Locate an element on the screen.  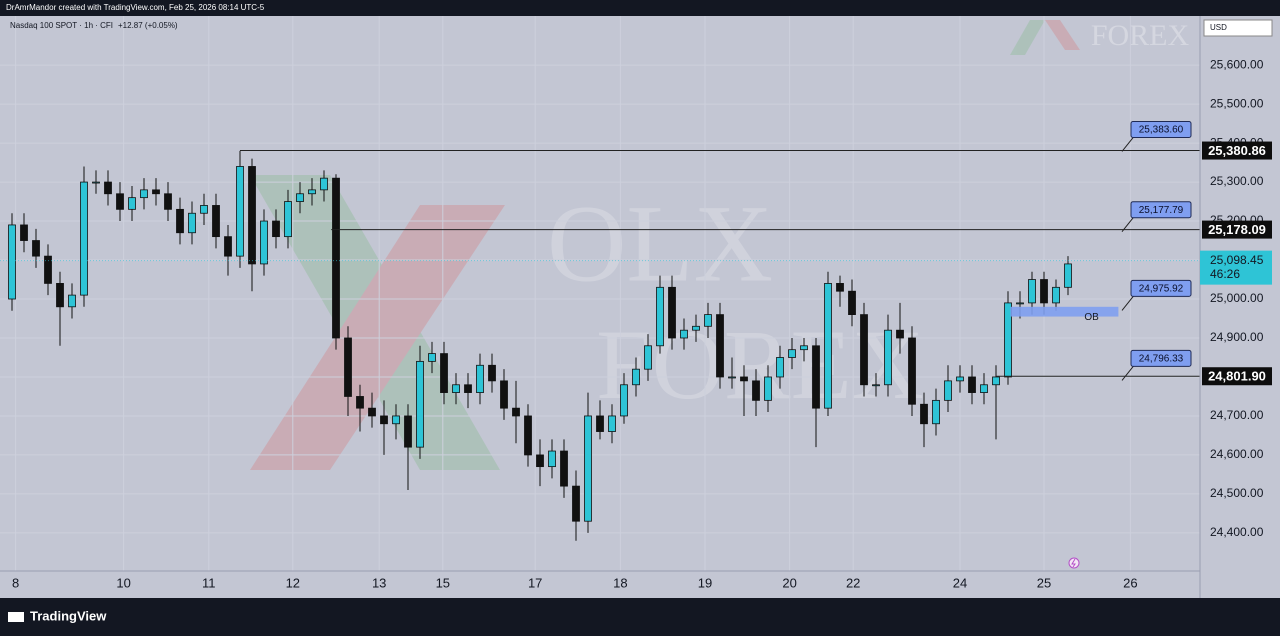
last-price-label: 25,098.45 is located at coordinates (1237, 260).